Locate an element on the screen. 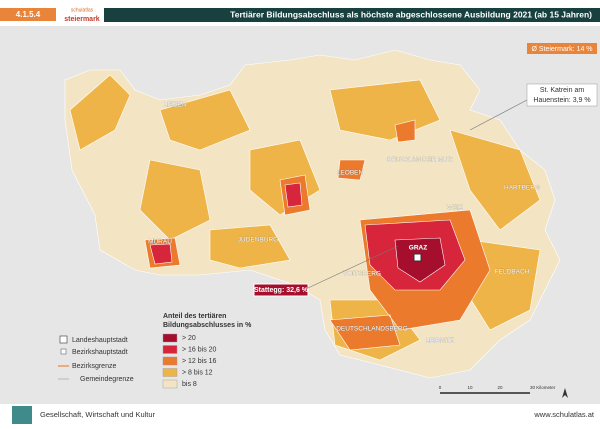 This screenshot has height=429, width=600. callout-min: St. Katrein am is located at coordinates (562, 90).